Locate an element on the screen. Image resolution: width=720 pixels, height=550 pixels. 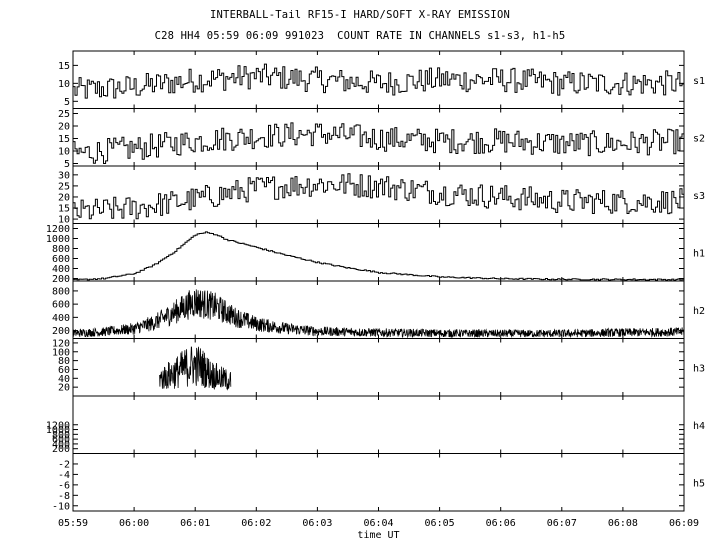
ytick-label-h4-5: 1200 is located at coordinates (58, 425).